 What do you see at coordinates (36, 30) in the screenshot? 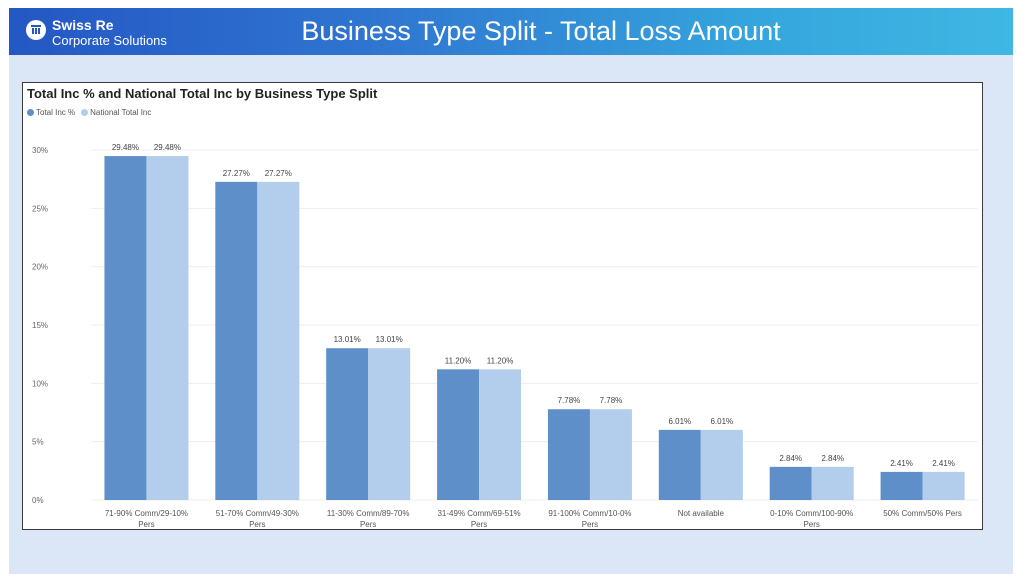
I see `swiss-re-logo-icon` at bounding box center [36, 30].